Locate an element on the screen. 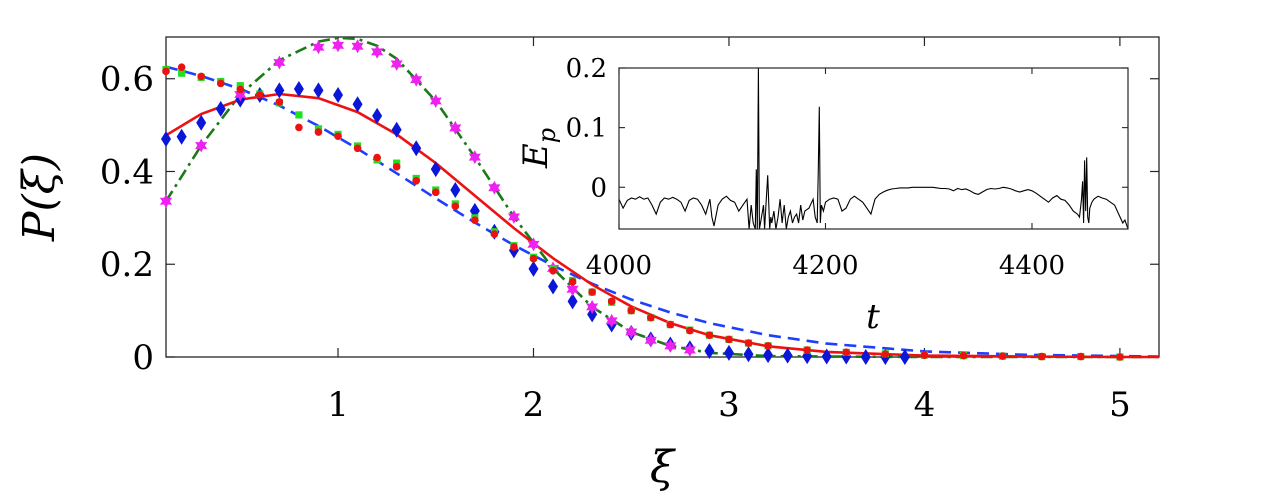 Image resolution: width=1280 pixels, height=504 pixels. main-y-tick-label: 0.6 is located at coordinates (127, 80).